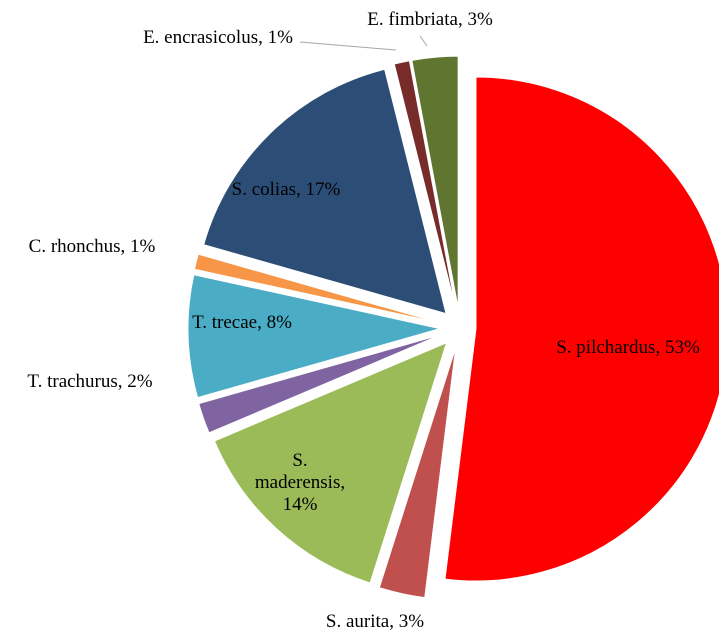 This screenshot has width=719, height=637. I want to click on slice-label: E. fimbriata, 3%, so click(430, 20).